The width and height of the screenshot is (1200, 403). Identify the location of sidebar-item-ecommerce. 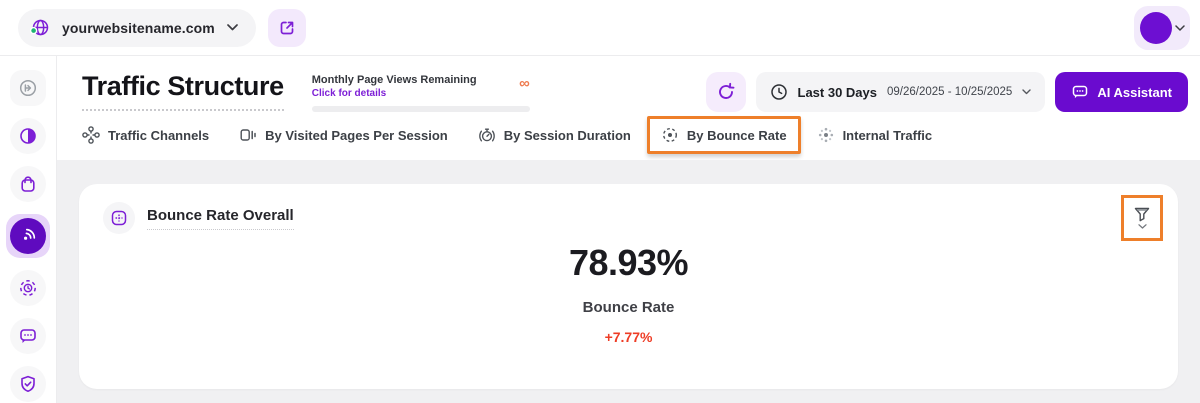
(28, 184).